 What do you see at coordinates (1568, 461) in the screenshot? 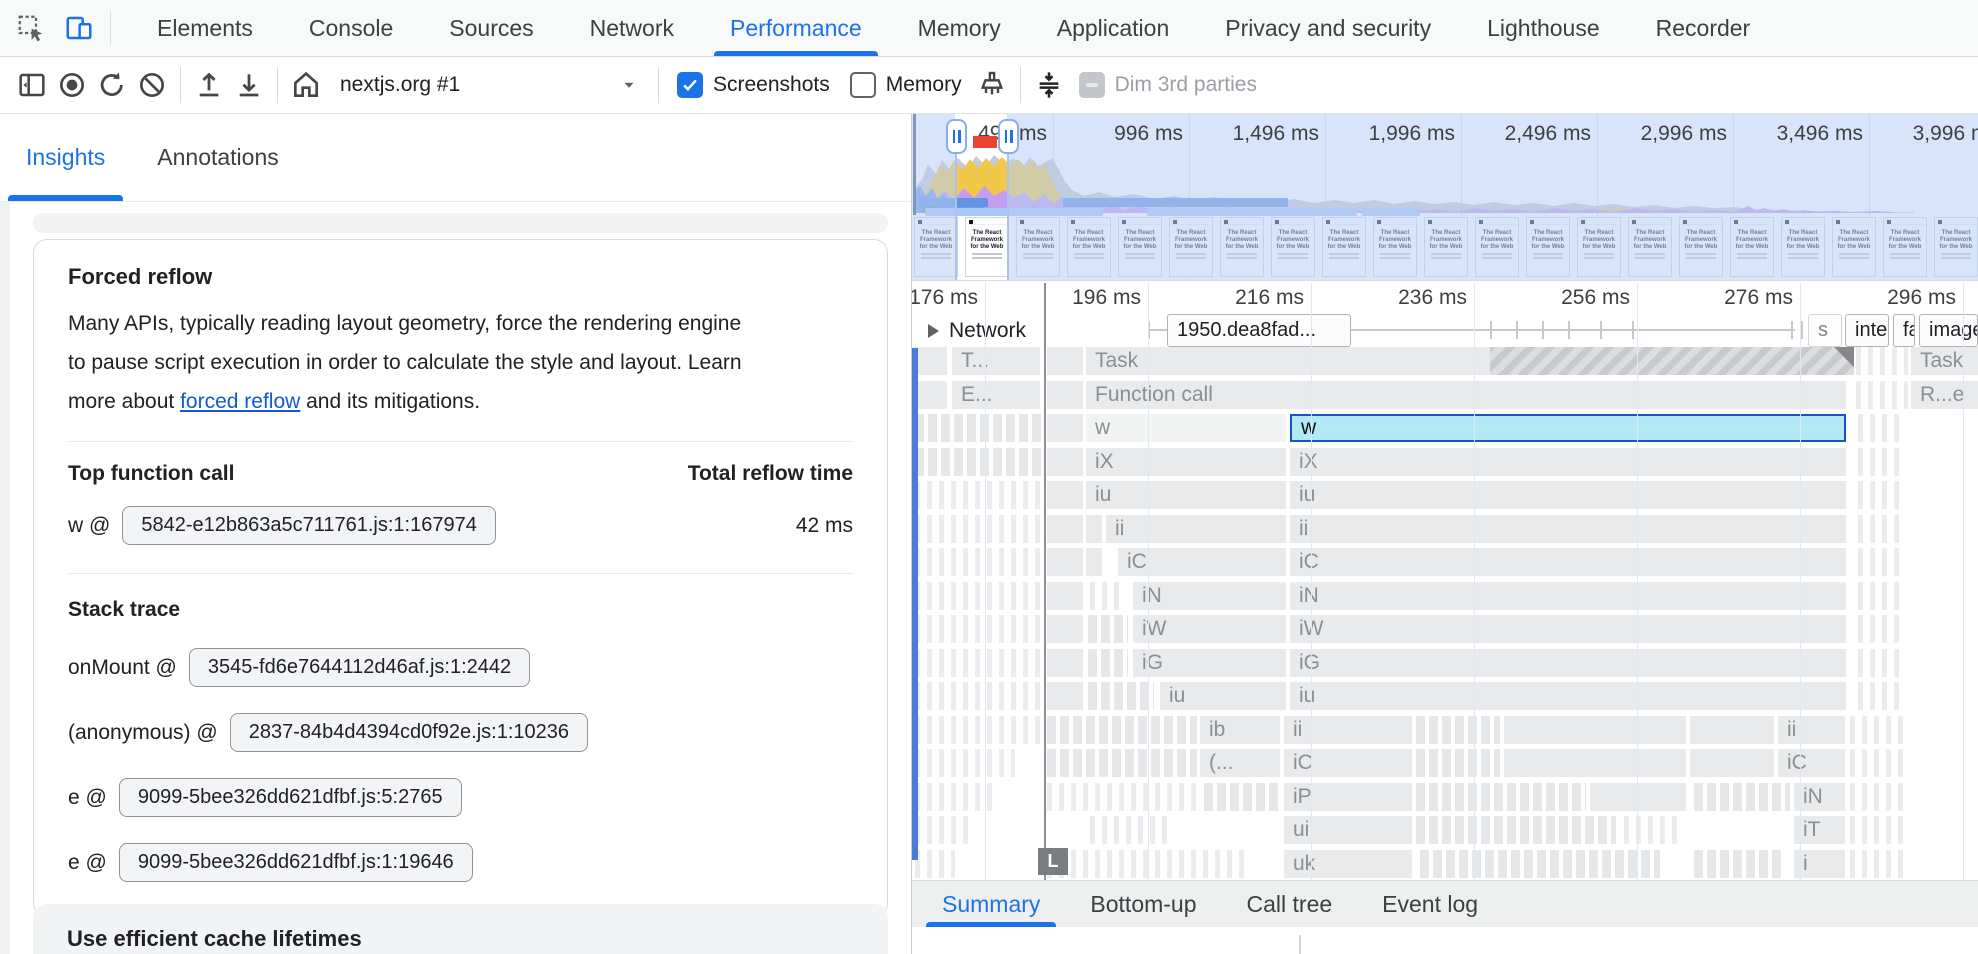
I see `flame-entry-ix: iX` at bounding box center [1568, 461].